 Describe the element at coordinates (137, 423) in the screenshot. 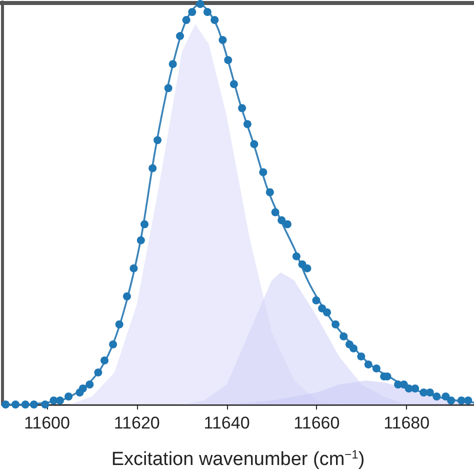

I see `x-tick-label: 11620` at that location.